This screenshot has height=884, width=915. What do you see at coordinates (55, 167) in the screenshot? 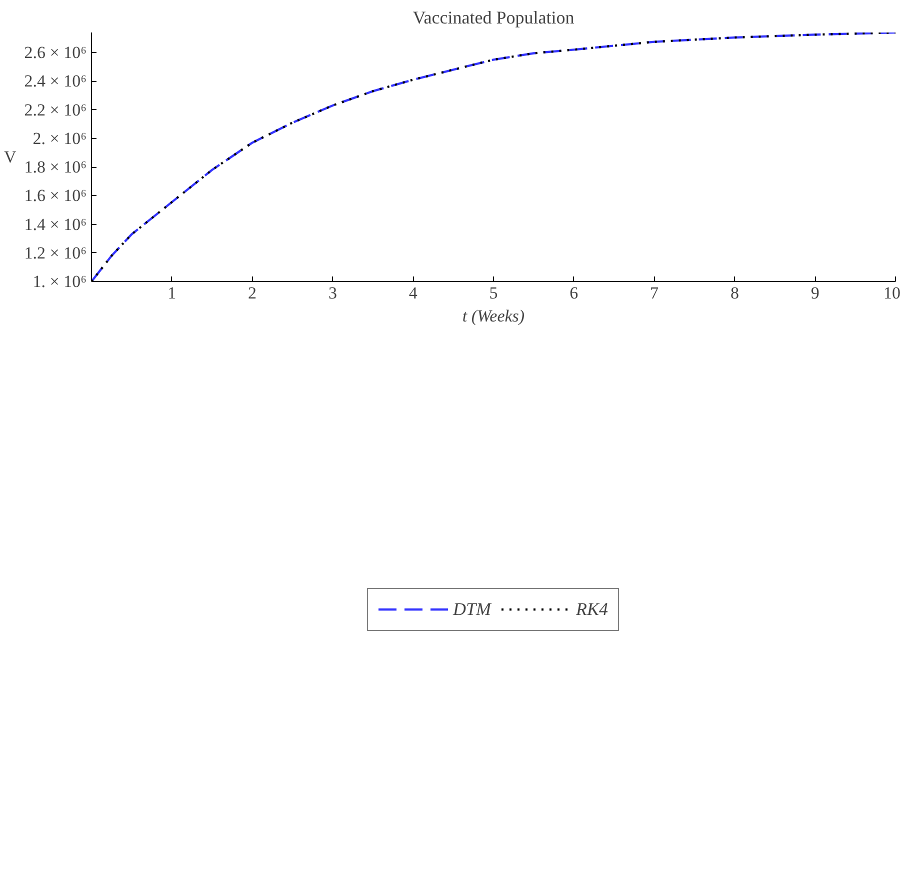
I see `y-tick-label: 1.8 × 10⁶` at bounding box center [55, 167].